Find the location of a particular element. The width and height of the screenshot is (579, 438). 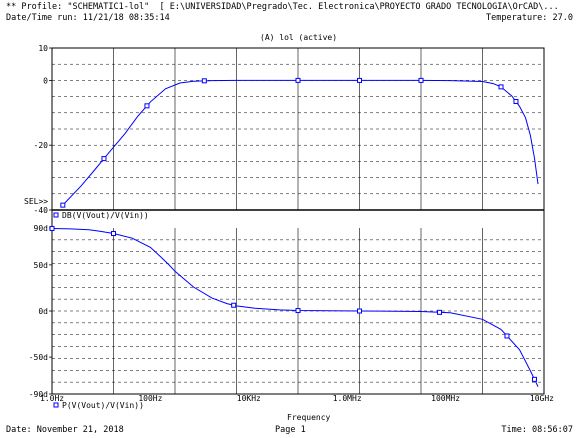

x-ticks: 1.0Hz 100Hz 10KHz 1.0MHz 100MHz 10GHz is located at coordinates (297, 398).